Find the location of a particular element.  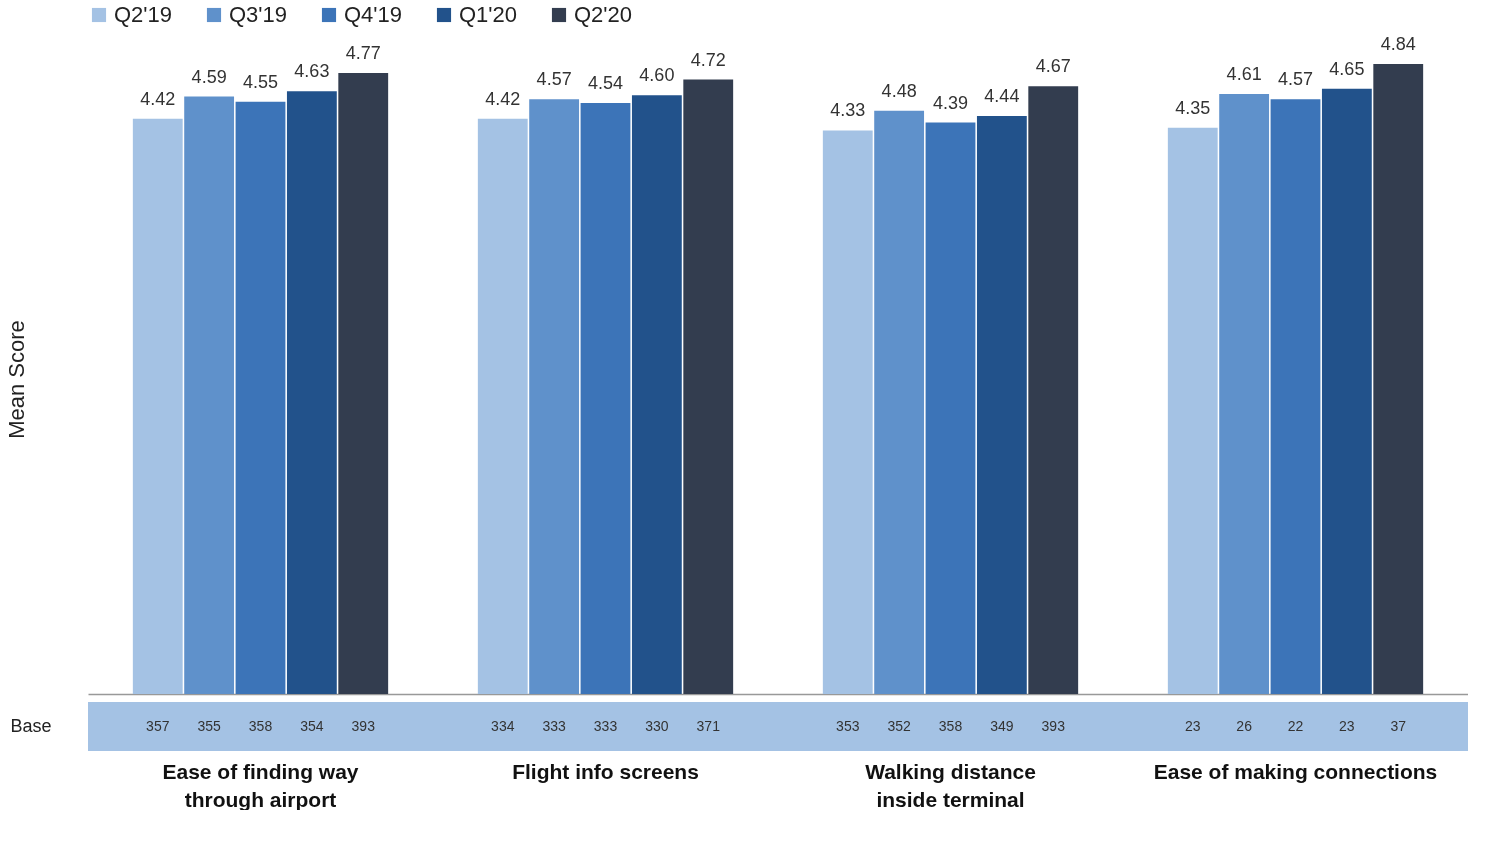

text: 334 is located at coordinates (503, 725).